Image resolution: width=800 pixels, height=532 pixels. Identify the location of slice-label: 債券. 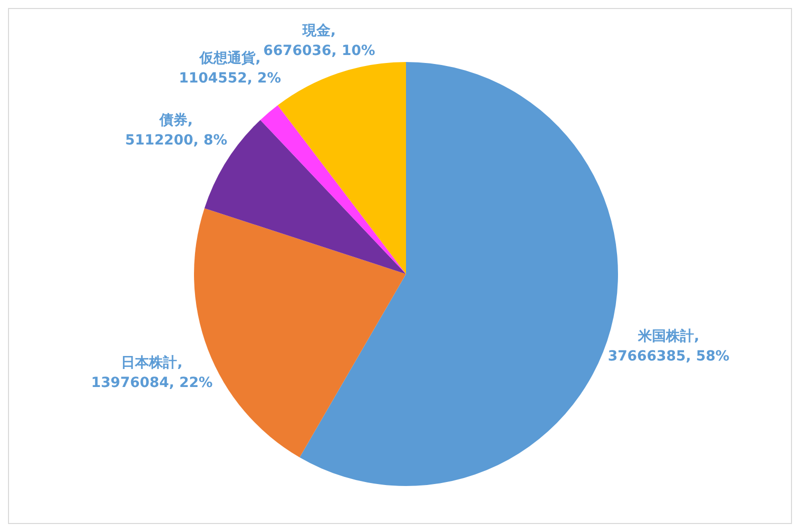
(174, 120).